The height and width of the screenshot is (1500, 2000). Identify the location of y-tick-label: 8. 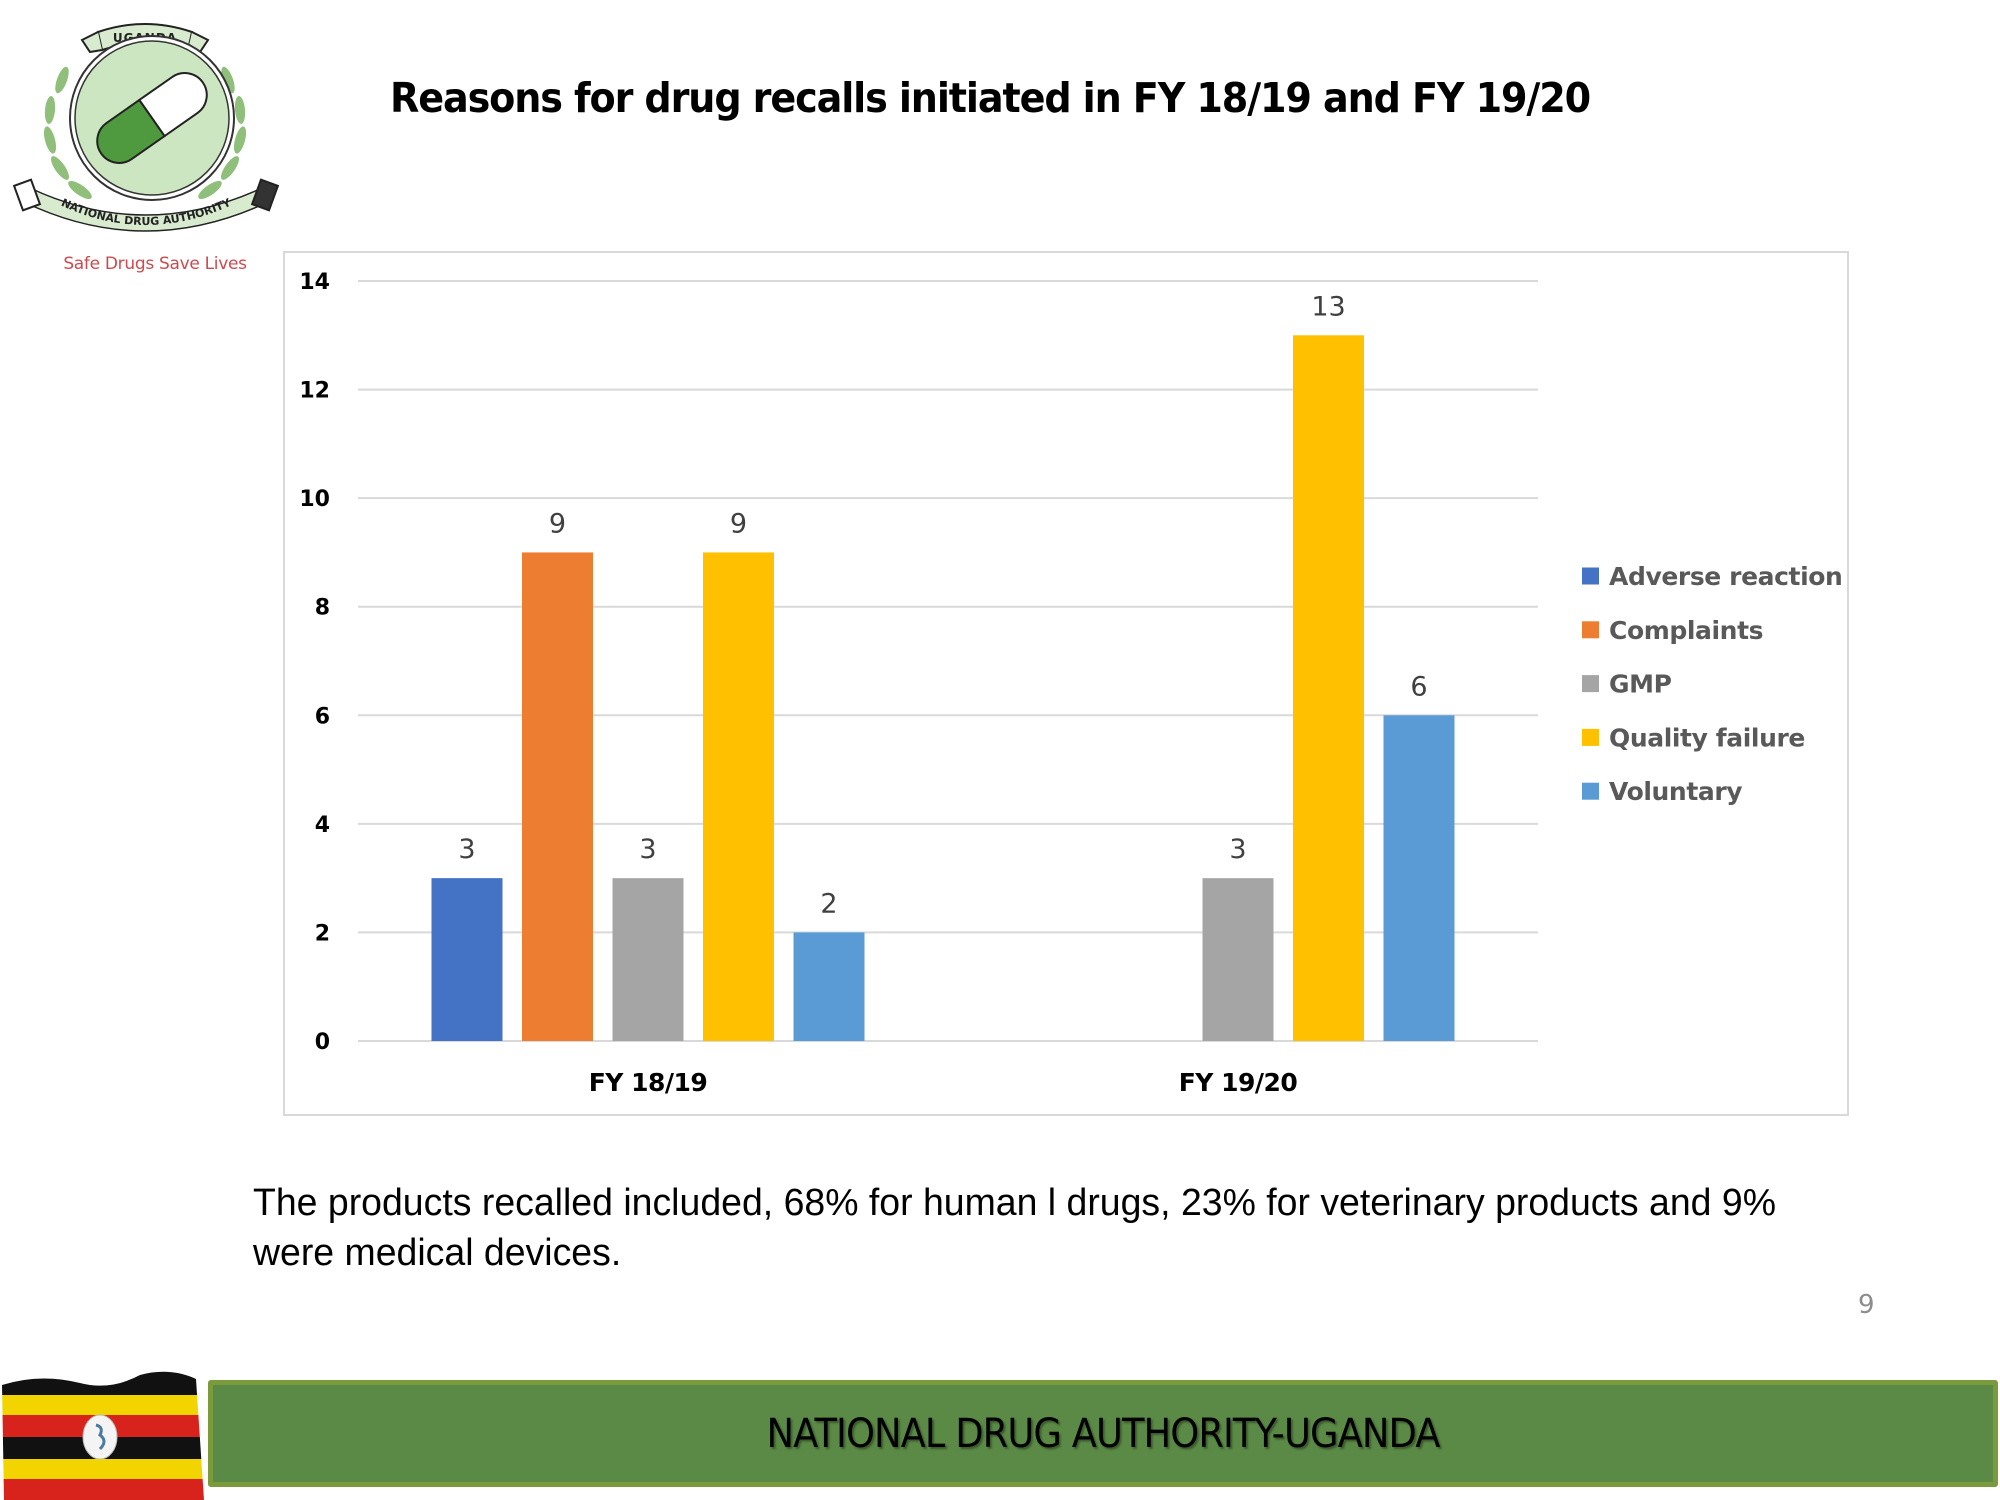
(322, 608).